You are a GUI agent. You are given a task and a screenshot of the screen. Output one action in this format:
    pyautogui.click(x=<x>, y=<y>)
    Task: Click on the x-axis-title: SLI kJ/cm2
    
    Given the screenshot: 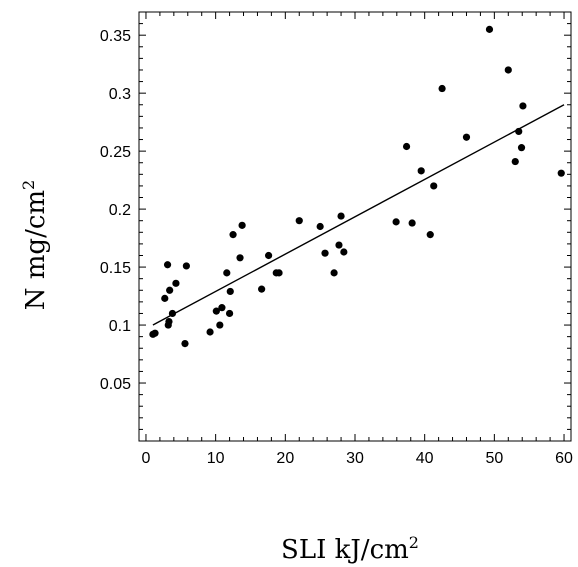 What is the action you would take?
    pyautogui.click(x=350, y=549)
    